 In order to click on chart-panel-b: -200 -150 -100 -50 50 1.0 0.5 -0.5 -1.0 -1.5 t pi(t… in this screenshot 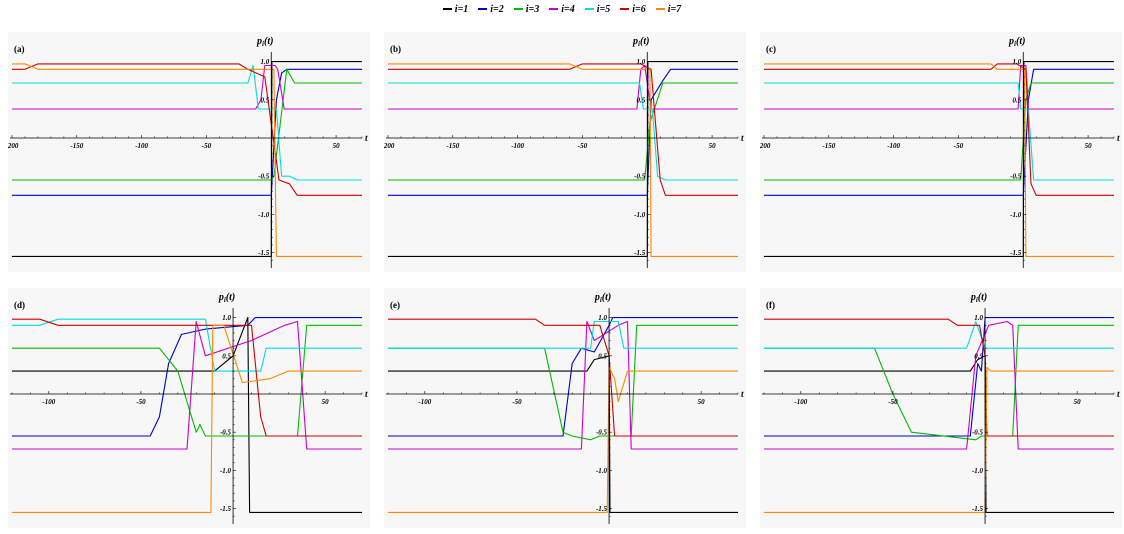, I will do `click(565, 152)`.